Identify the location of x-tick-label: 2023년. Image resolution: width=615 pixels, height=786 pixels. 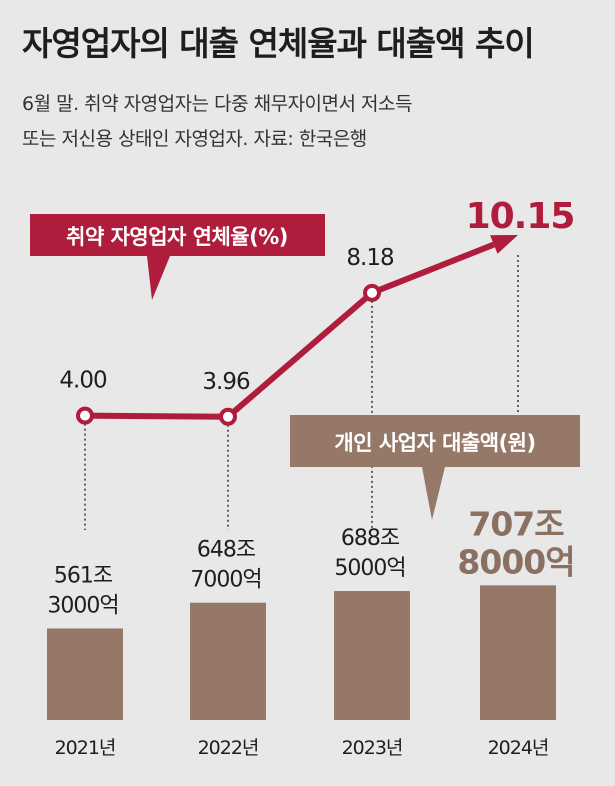
(372, 748).